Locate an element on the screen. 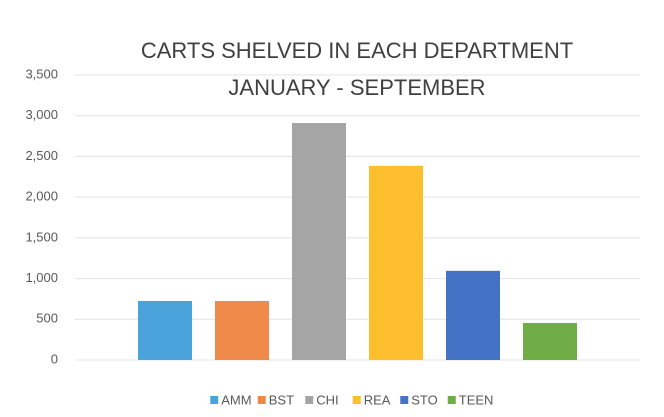  y-tick-label: 0 is located at coordinates (54, 358).